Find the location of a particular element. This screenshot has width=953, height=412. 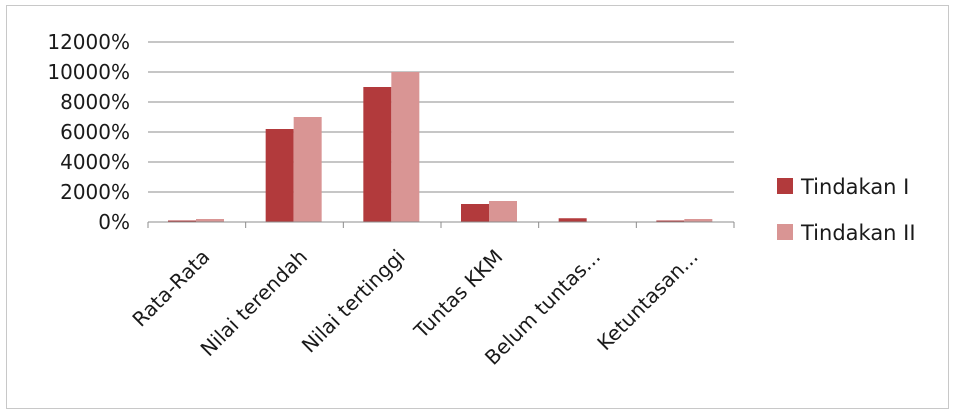

y-tick-label: 10000% is located at coordinates (88, 72).